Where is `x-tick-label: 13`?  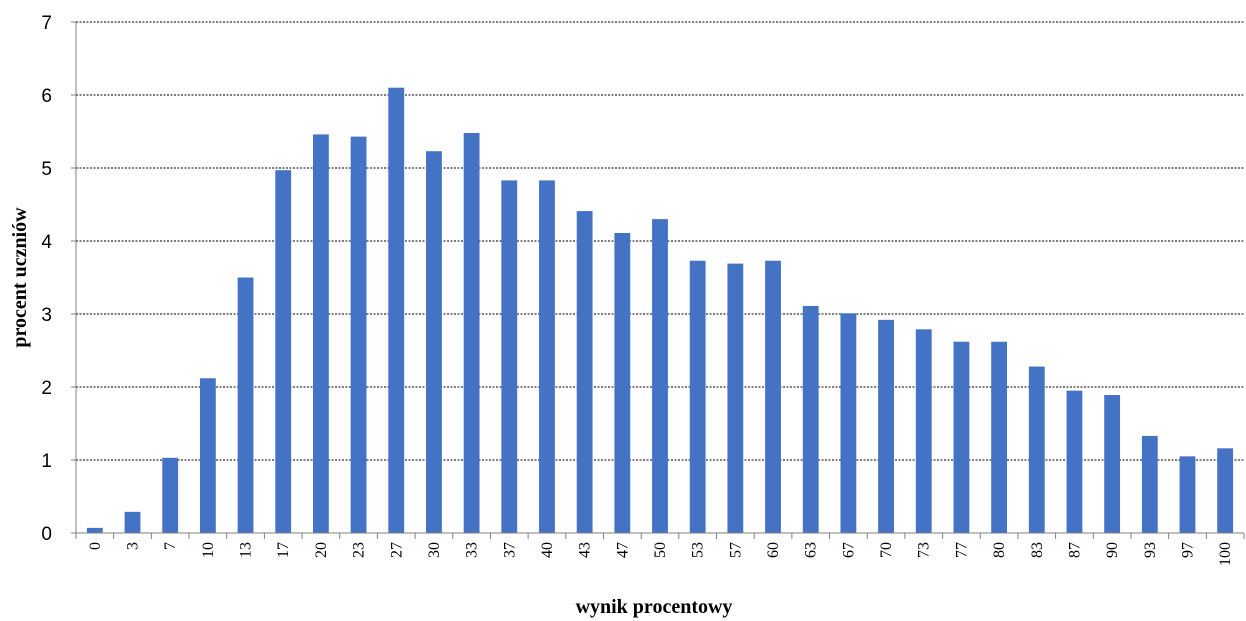
x-tick-label: 13 is located at coordinates (246, 550).